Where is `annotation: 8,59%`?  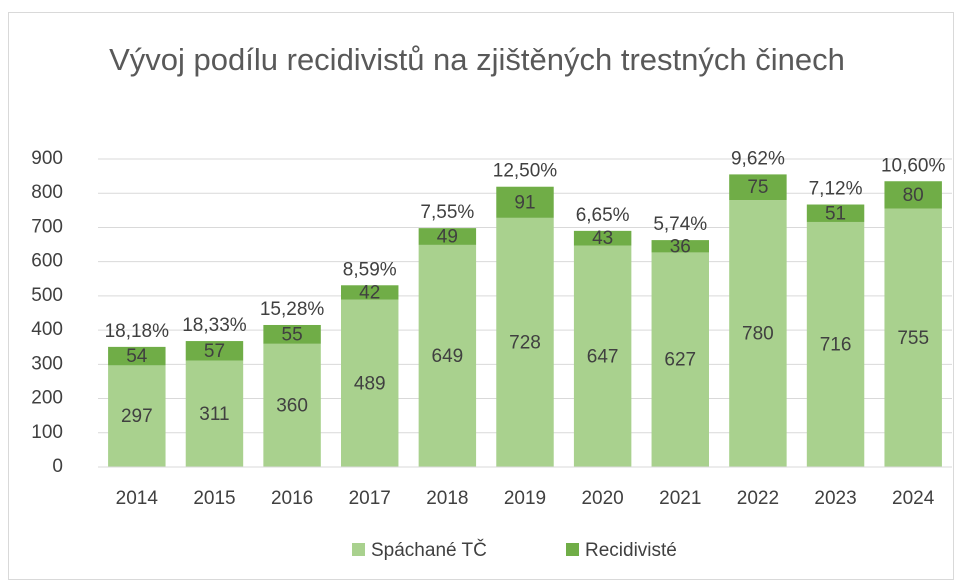 annotation: 8,59% is located at coordinates (370, 269).